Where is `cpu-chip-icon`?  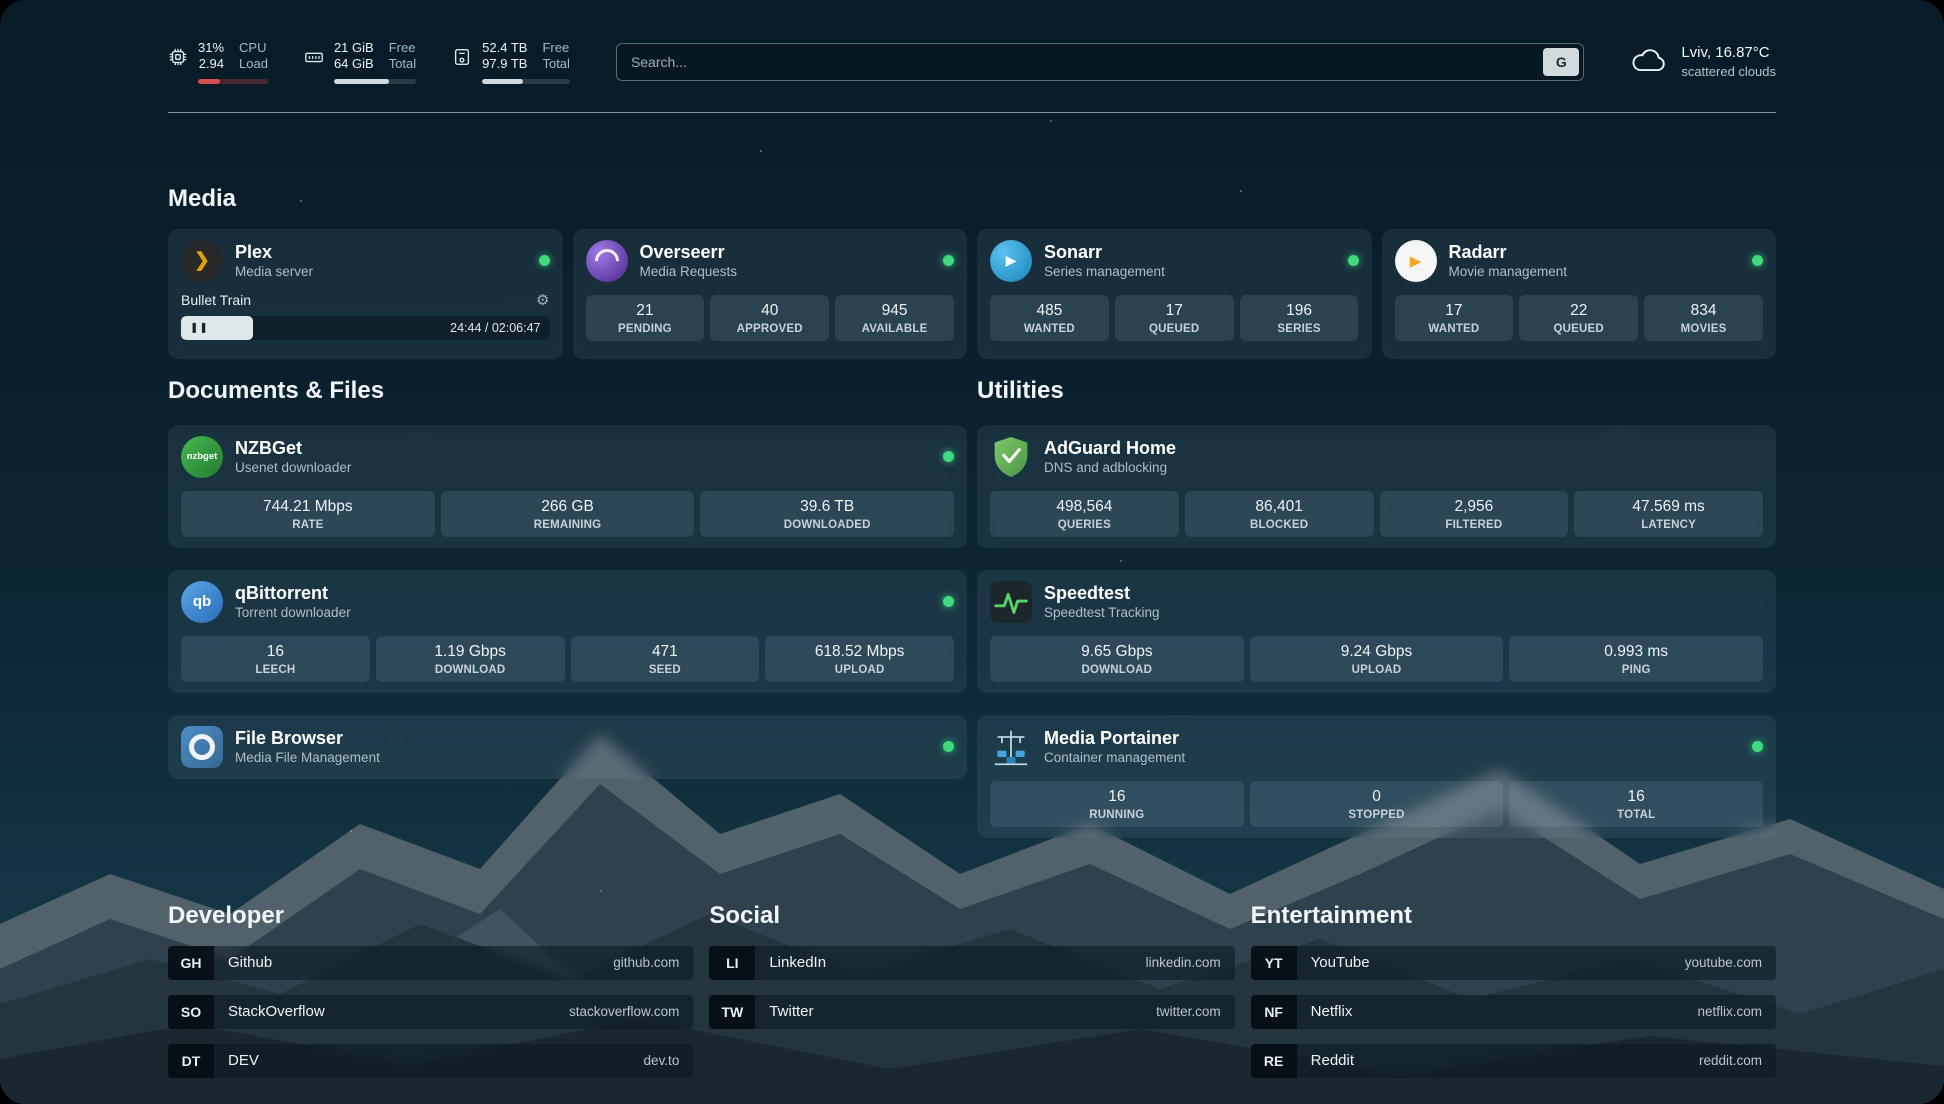 cpu-chip-icon is located at coordinates (178, 57).